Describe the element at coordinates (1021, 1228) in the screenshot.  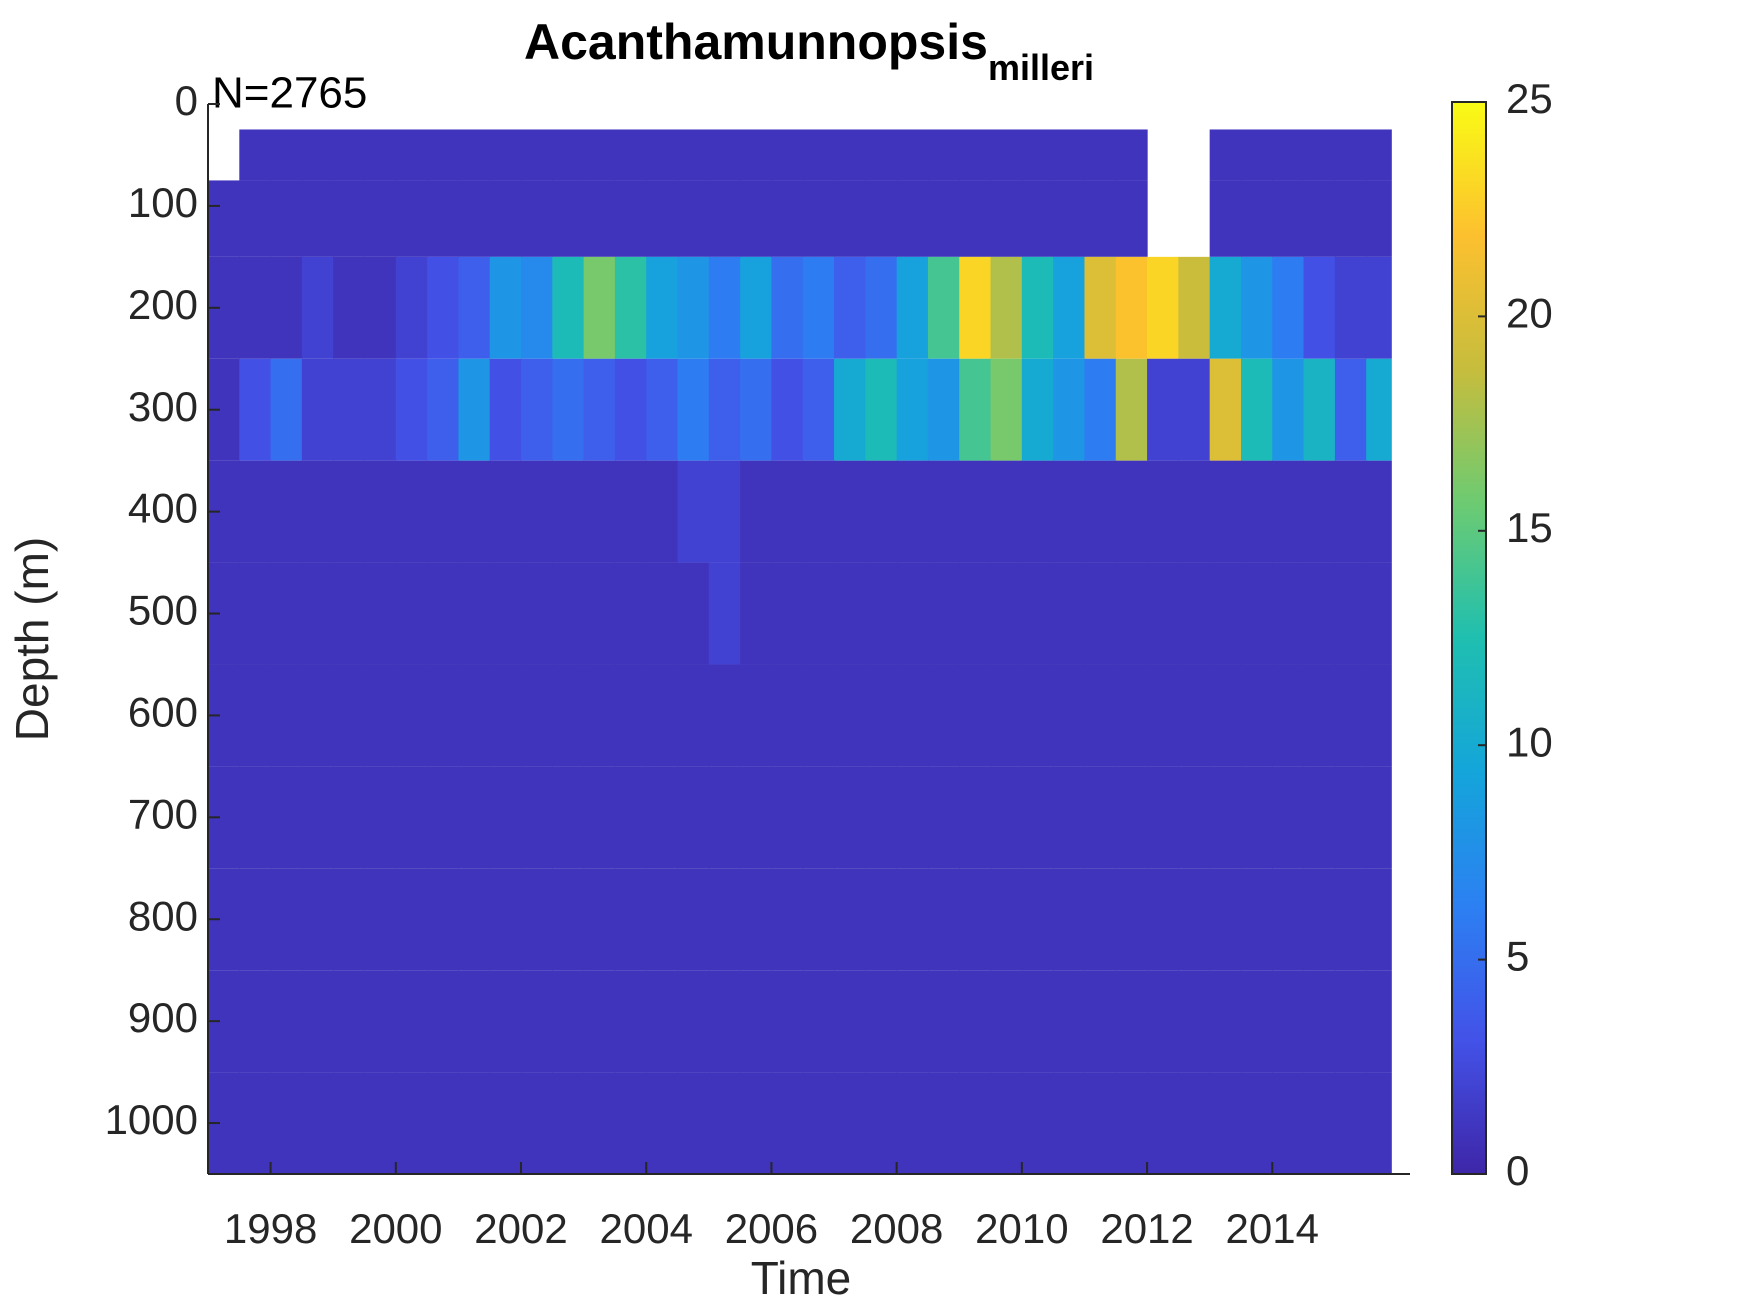
I see `x-tick-label: 2010` at that location.